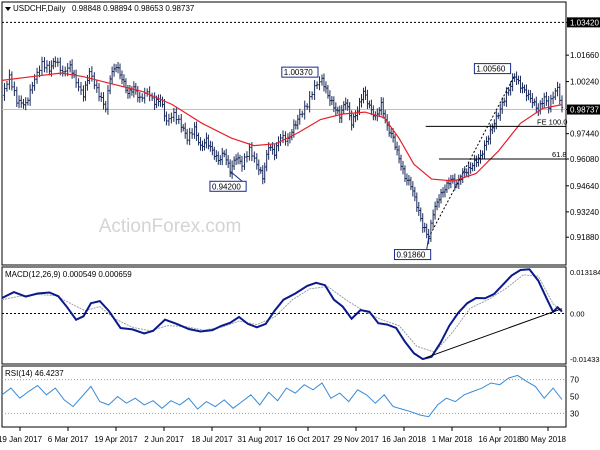 The width and height of the screenshot is (600, 450). I want to click on x-tick-label: 19 Apr 2017, so click(116, 439).